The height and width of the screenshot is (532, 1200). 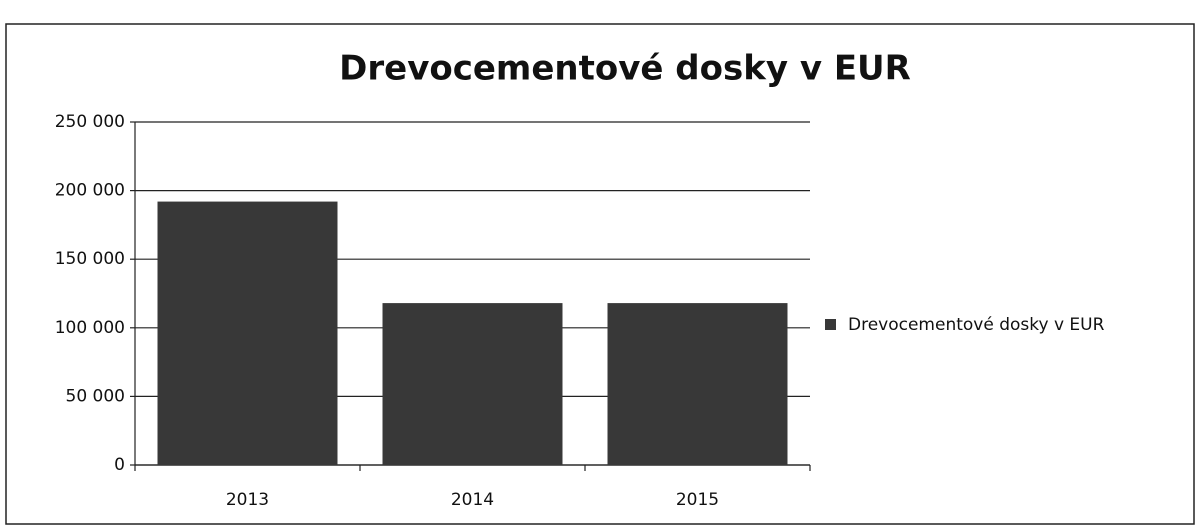 What do you see at coordinates (90, 259) in the screenshot?
I see `y-tick-label: 150 000` at bounding box center [90, 259].